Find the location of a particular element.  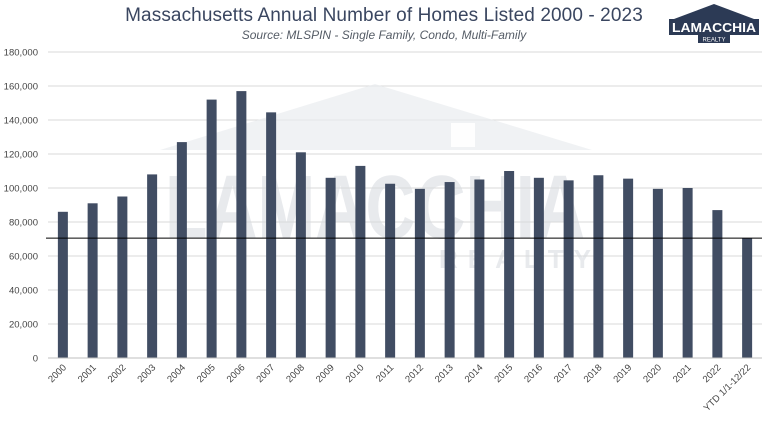

bar-2016 is located at coordinates (538, 267).